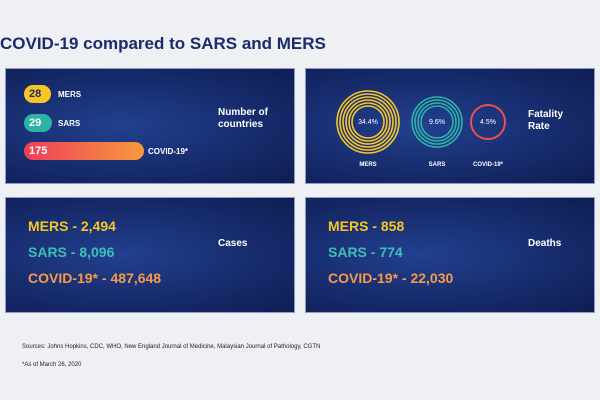  I want to click on covid-deaths: COVID-19* - 22,030, so click(391, 278).